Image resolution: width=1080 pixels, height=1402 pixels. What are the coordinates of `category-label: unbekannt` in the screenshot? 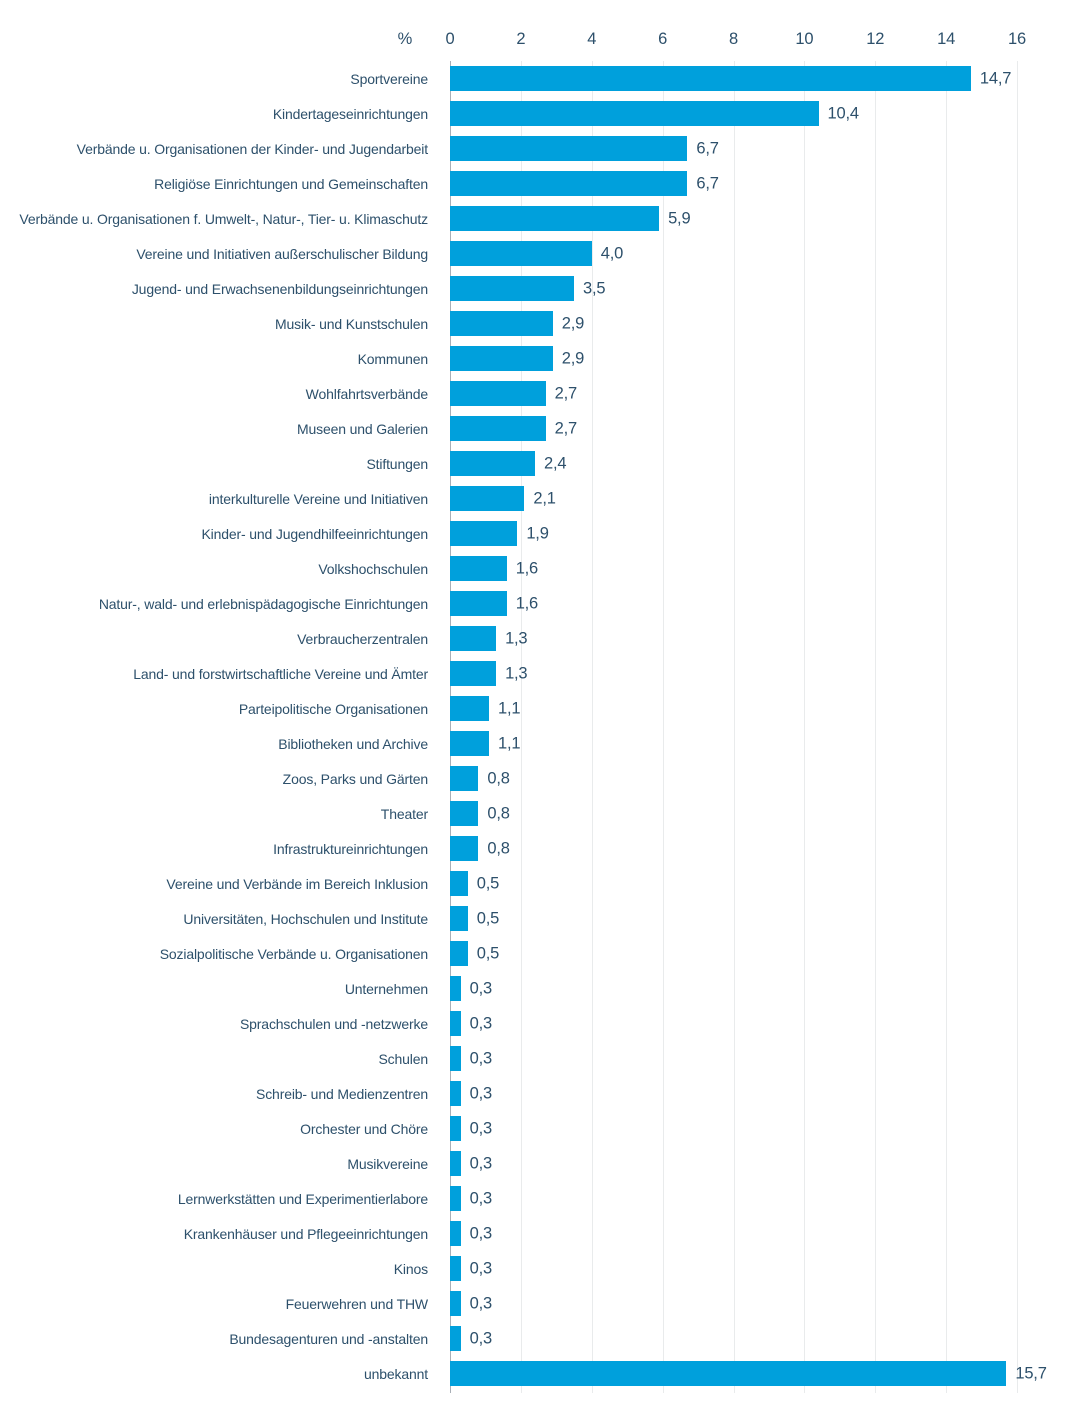 It's located at (395, 1373).